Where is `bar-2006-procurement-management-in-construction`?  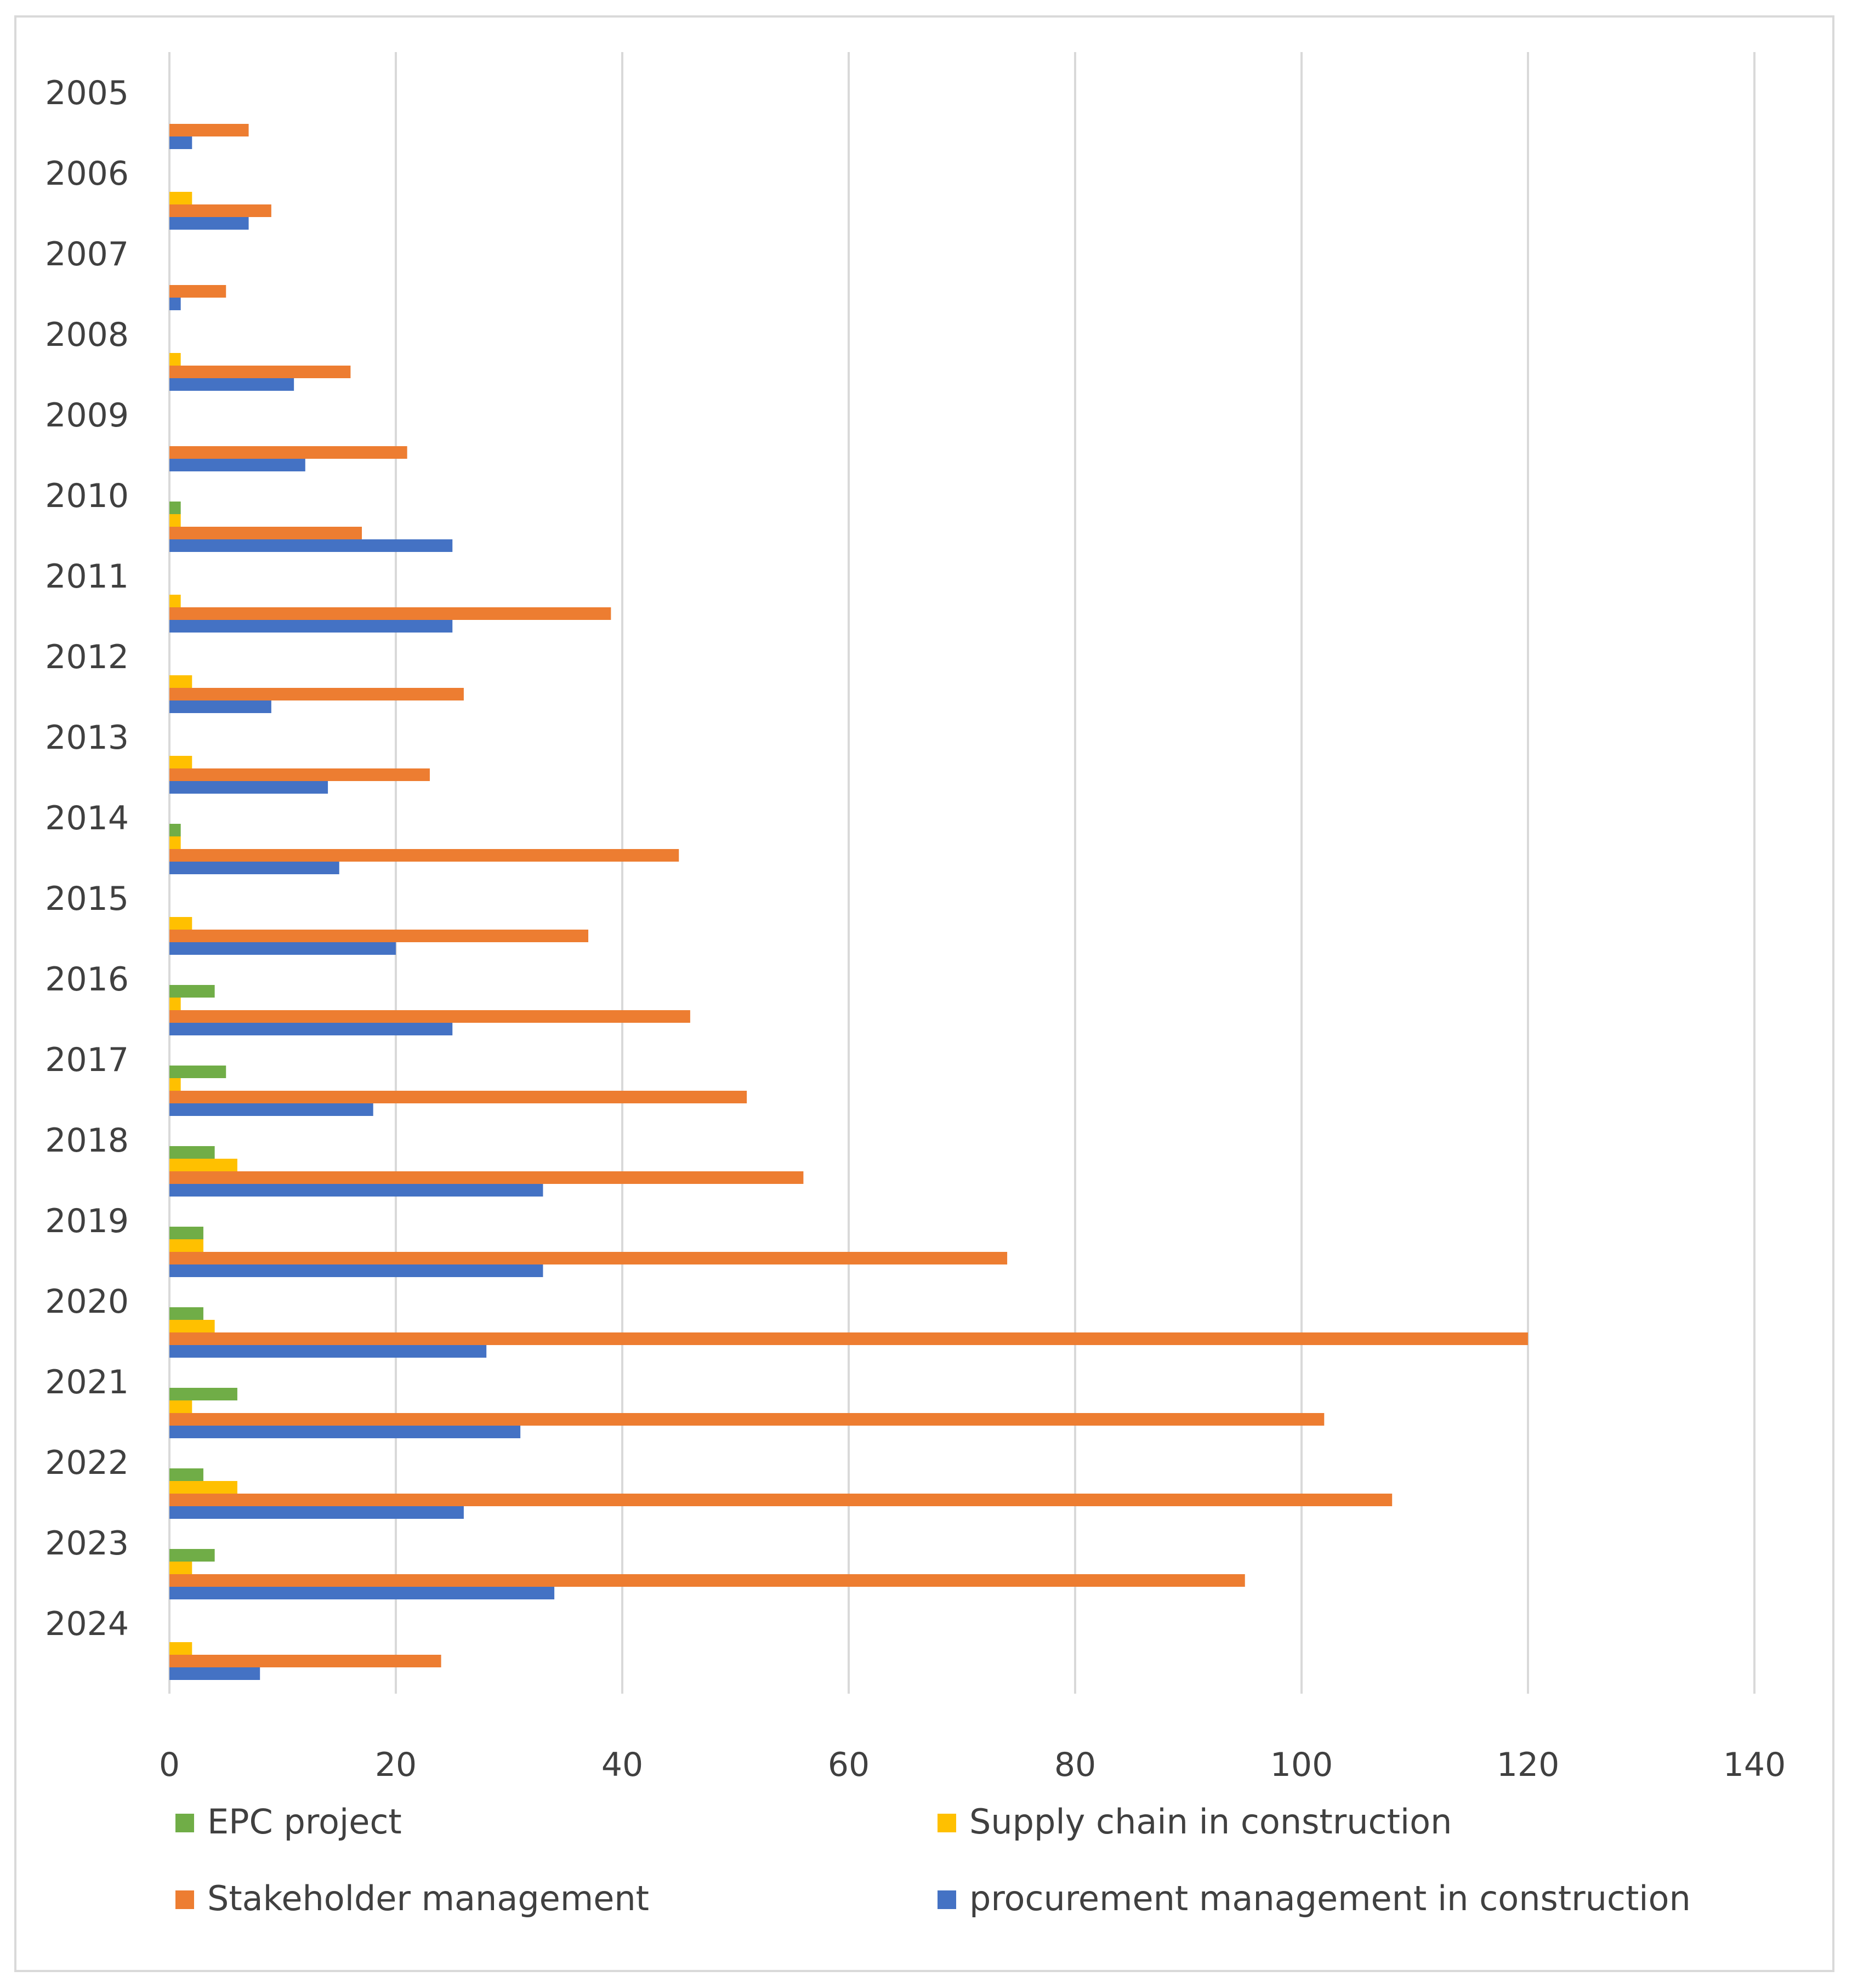
bar-2006-procurement-management-in-construction is located at coordinates (209, 223).